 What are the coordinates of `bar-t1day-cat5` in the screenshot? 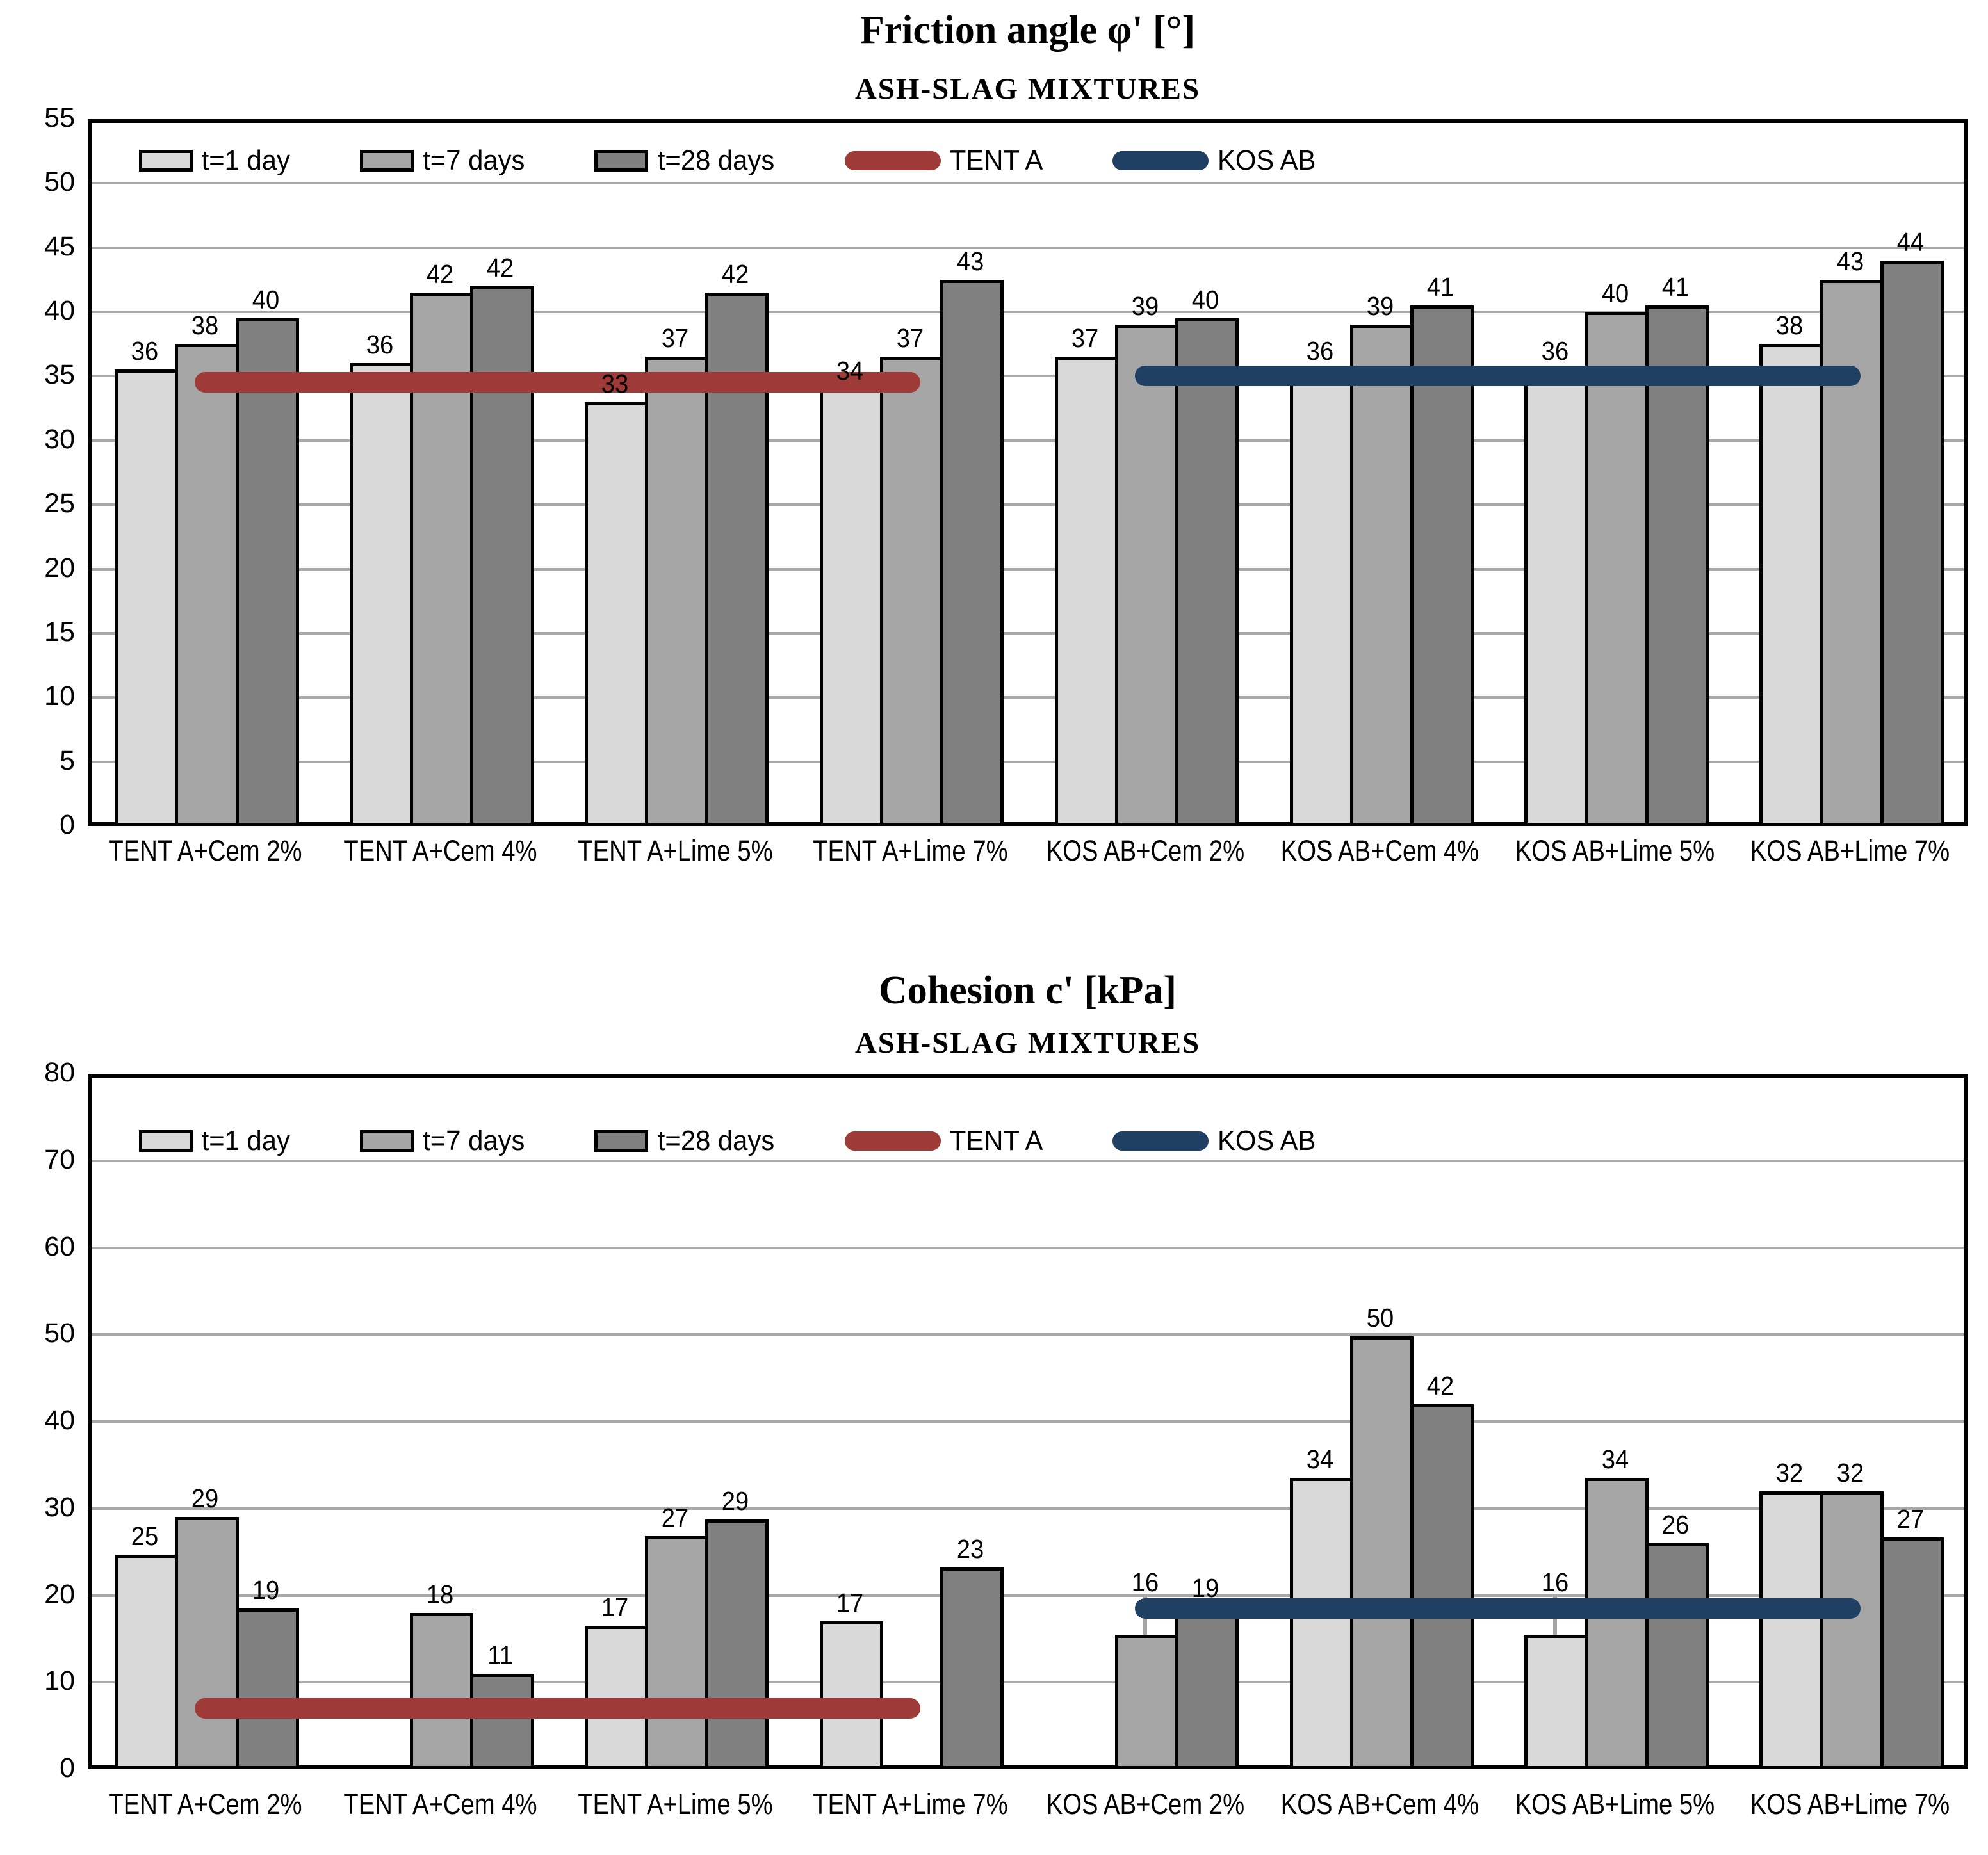 It's located at (1321, 1623).